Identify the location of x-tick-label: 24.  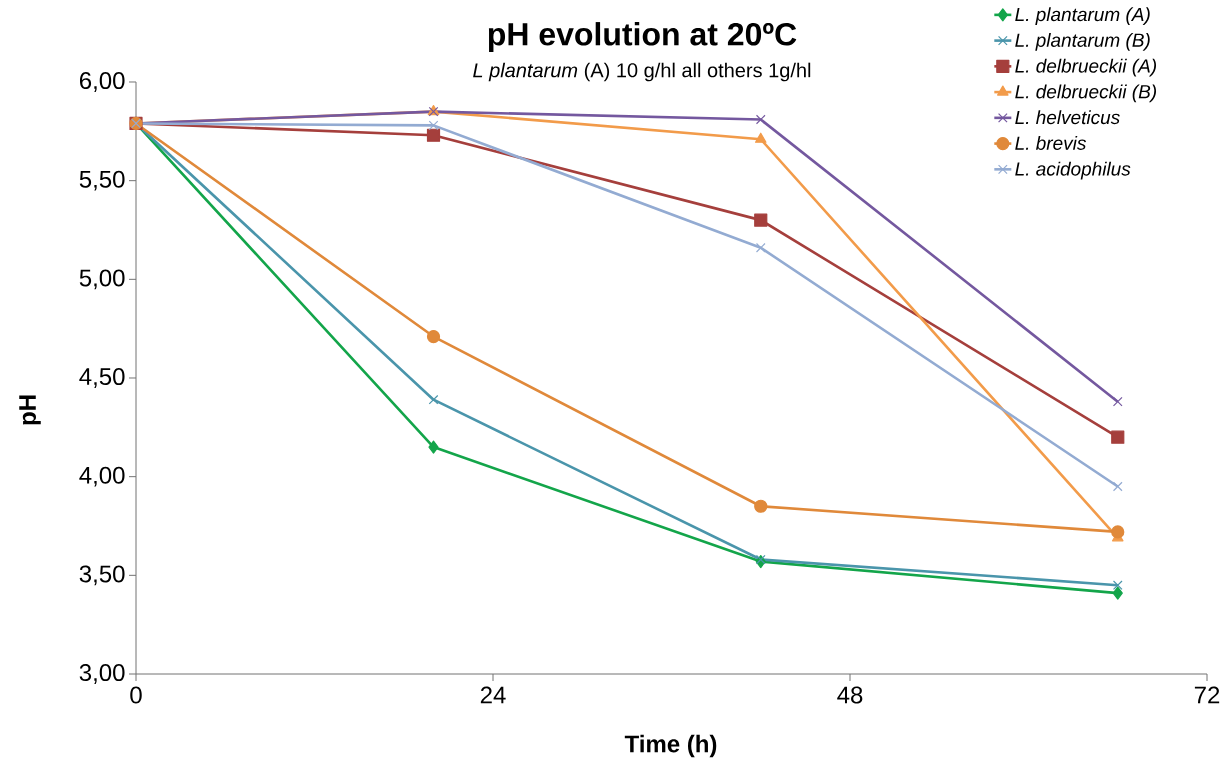
(493, 695).